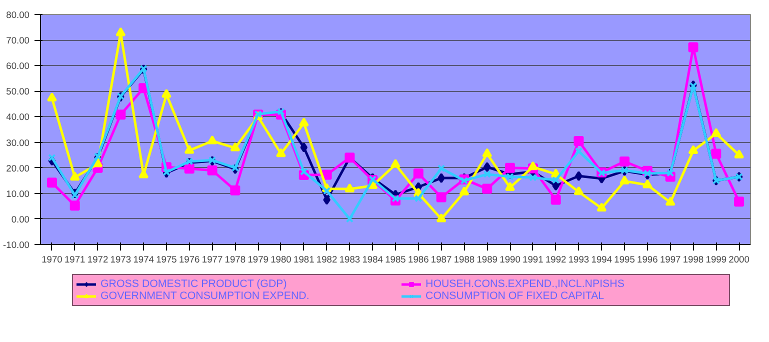 The image size is (769, 342). What do you see at coordinates (20, 219) in the screenshot?
I see `y-tick-label: 0.00` at bounding box center [20, 219].